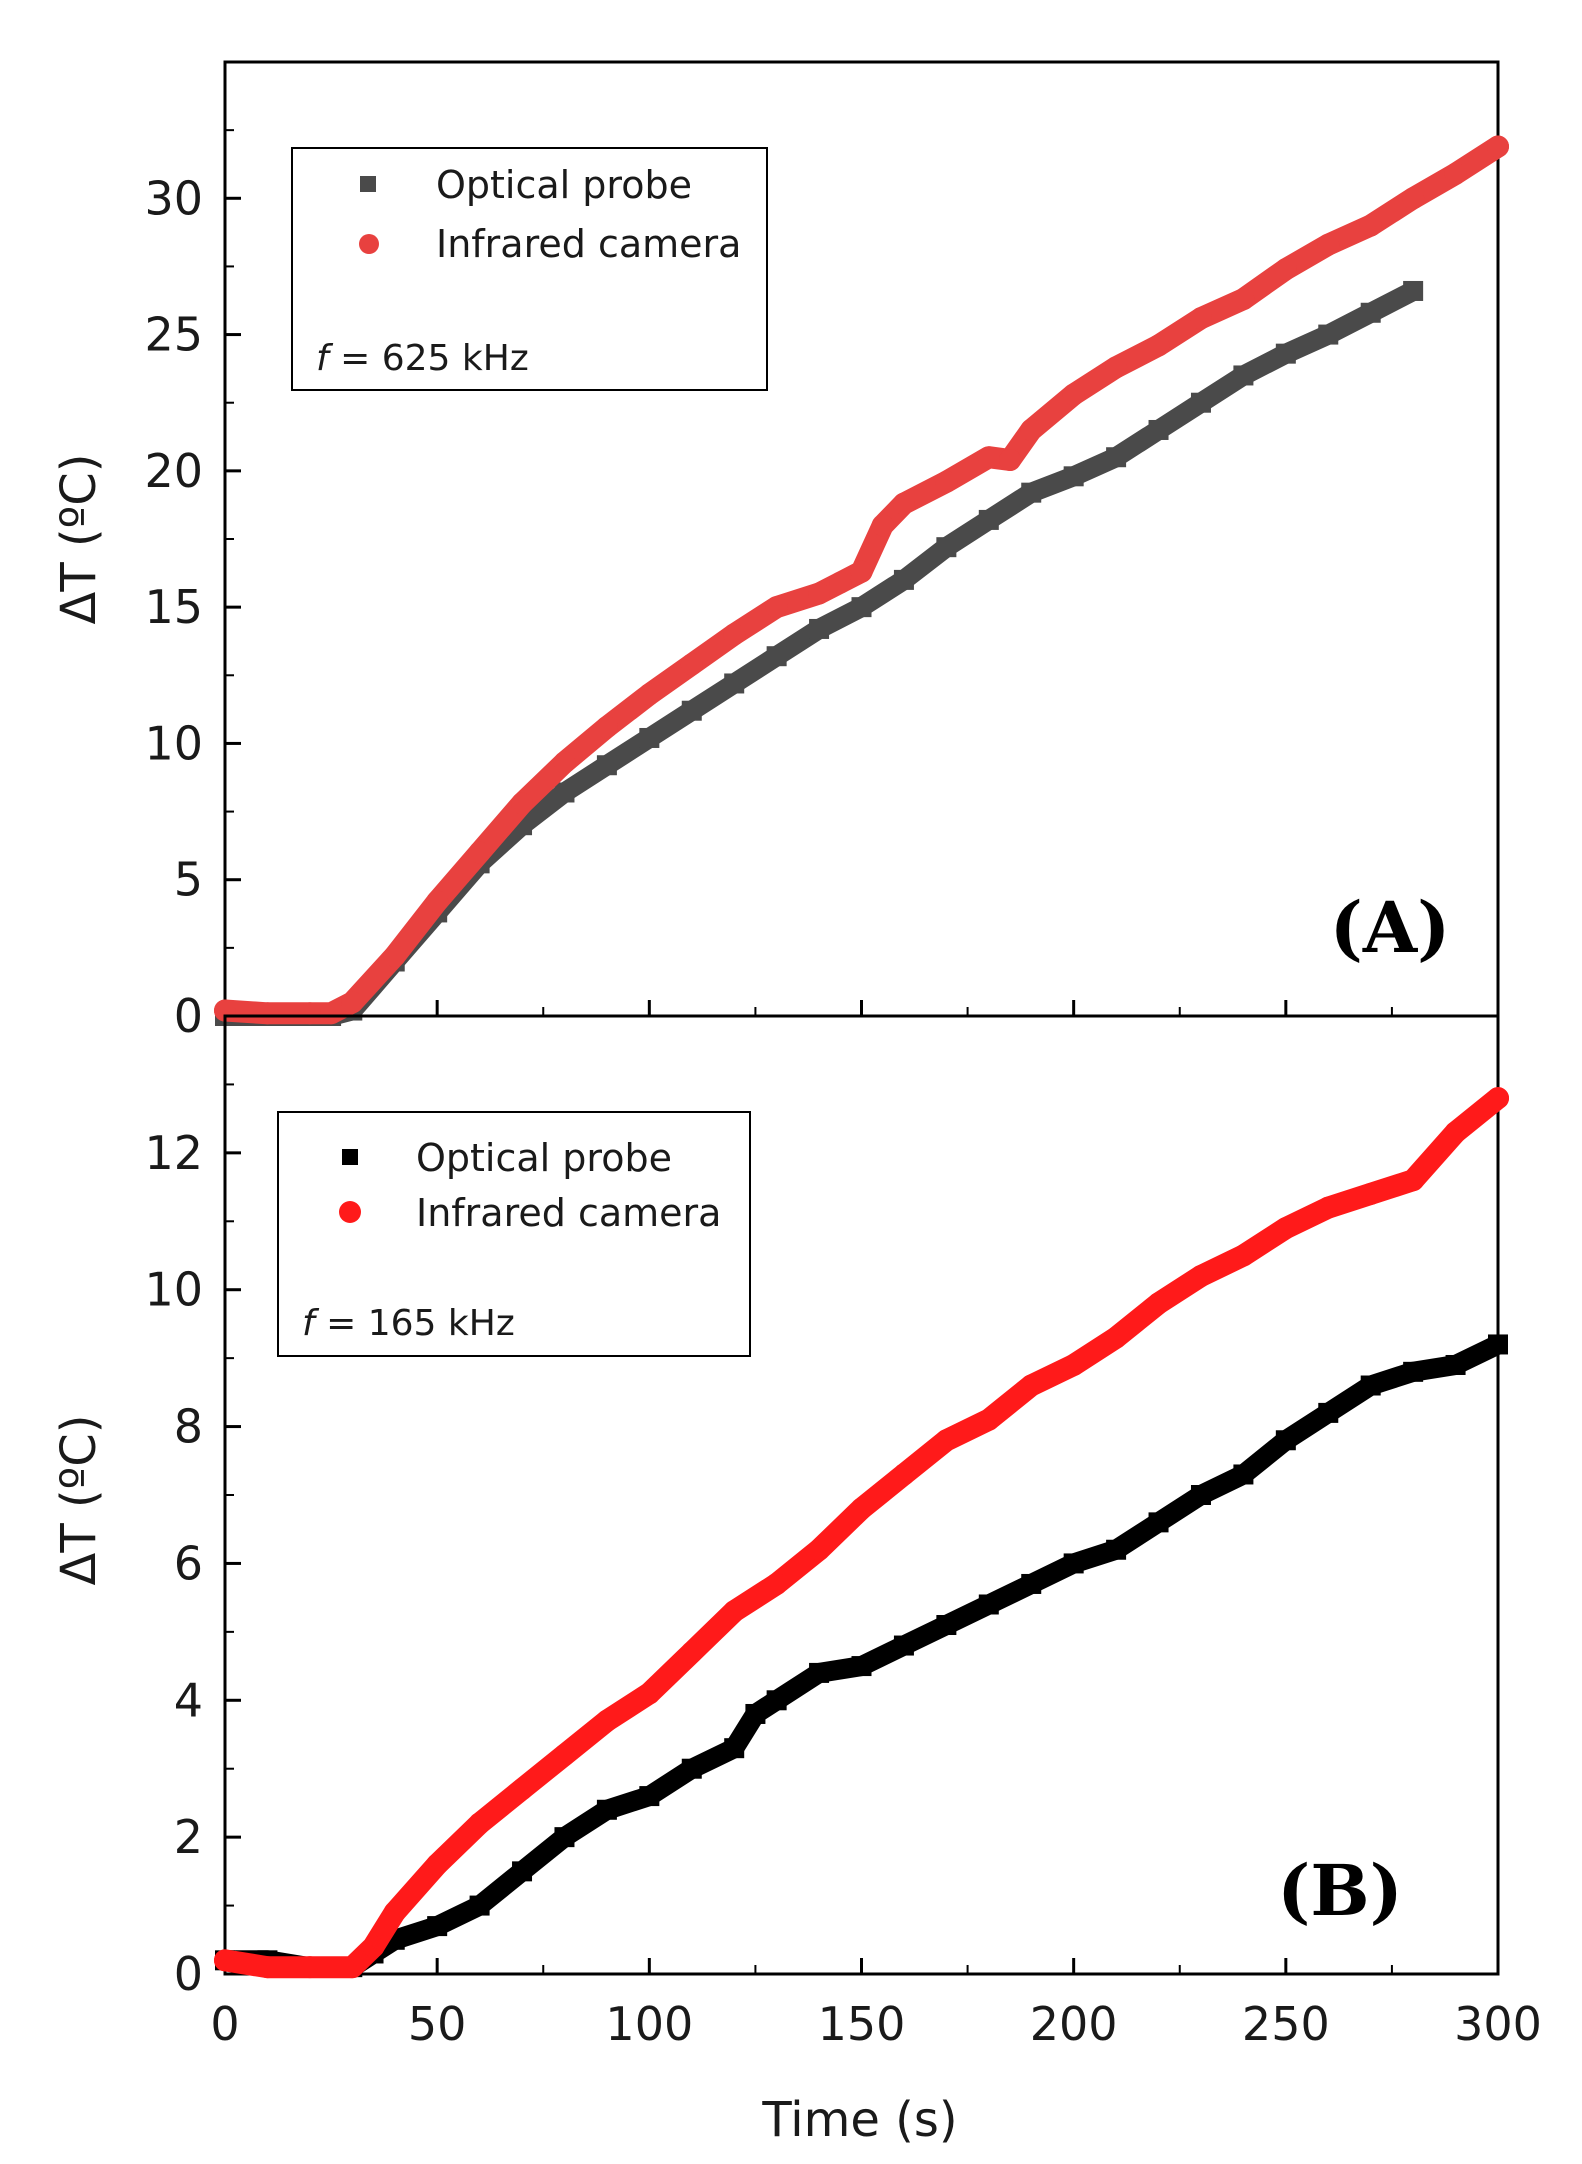  What do you see at coordinates (350, 1157) in the screenshot?
I see `panel-b-legend-marker-optical-probe` at bounding box center [350, 1157].